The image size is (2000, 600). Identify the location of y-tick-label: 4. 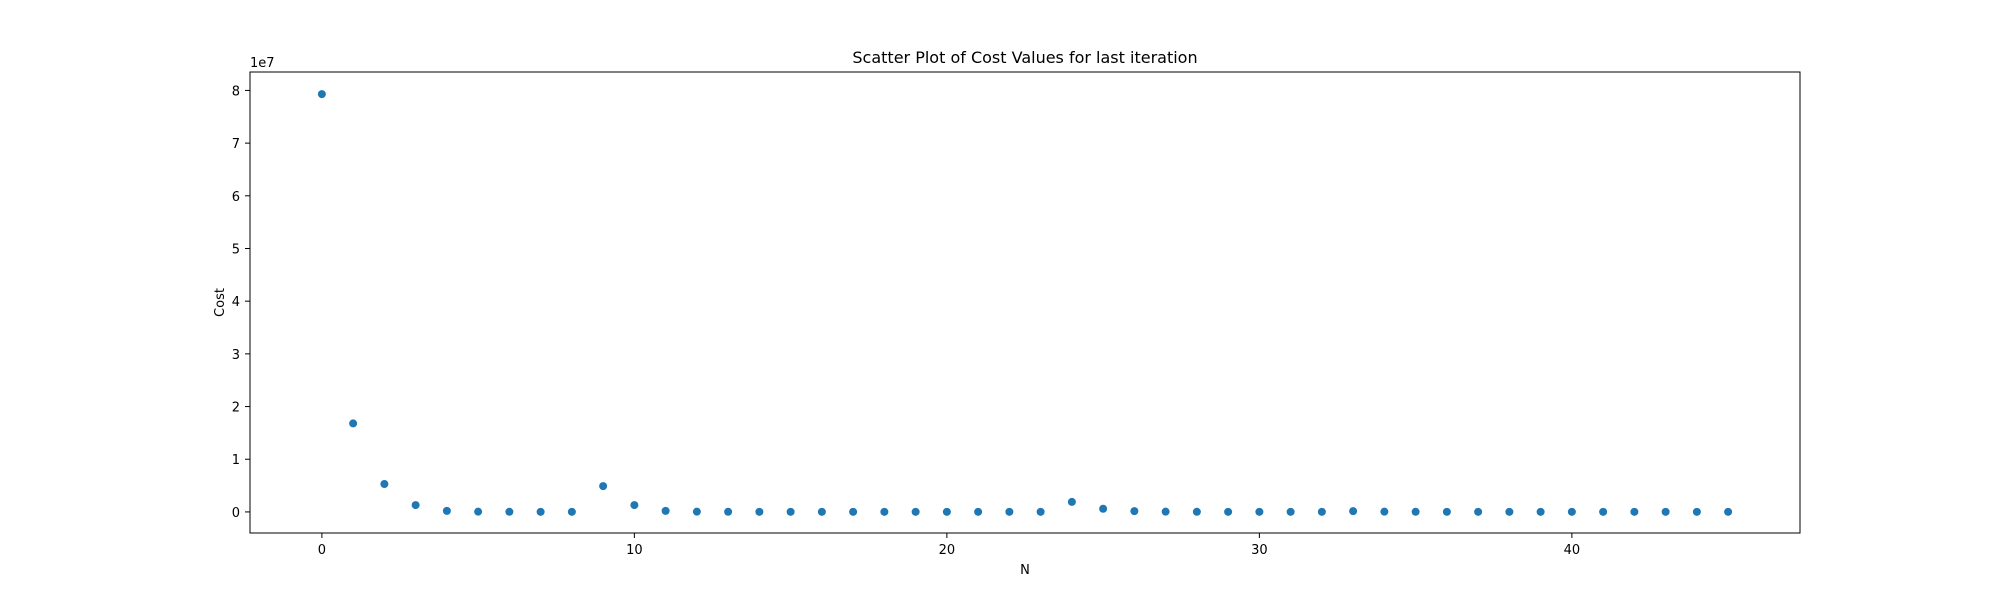
(236, 302).